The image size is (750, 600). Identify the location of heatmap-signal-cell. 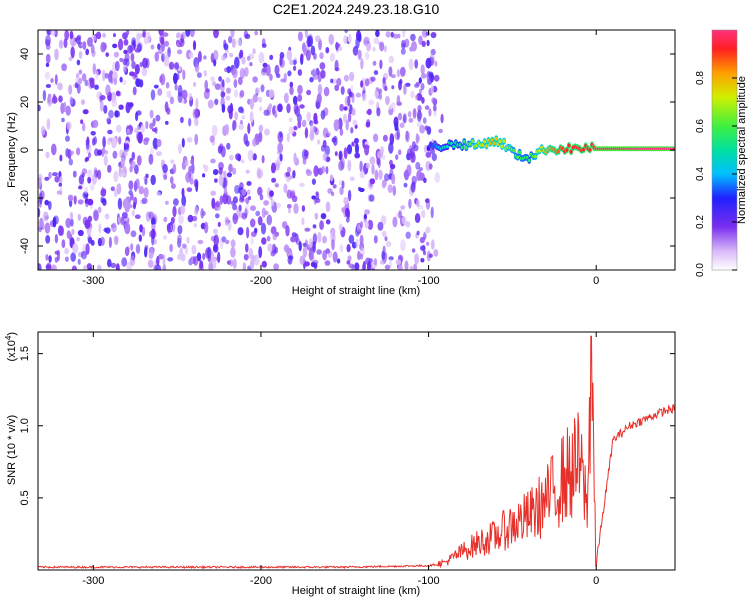
(464, 141).